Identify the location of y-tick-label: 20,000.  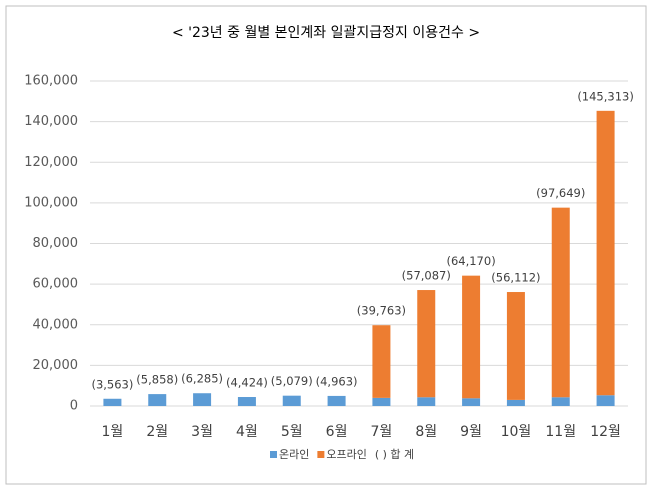
(56, 365).